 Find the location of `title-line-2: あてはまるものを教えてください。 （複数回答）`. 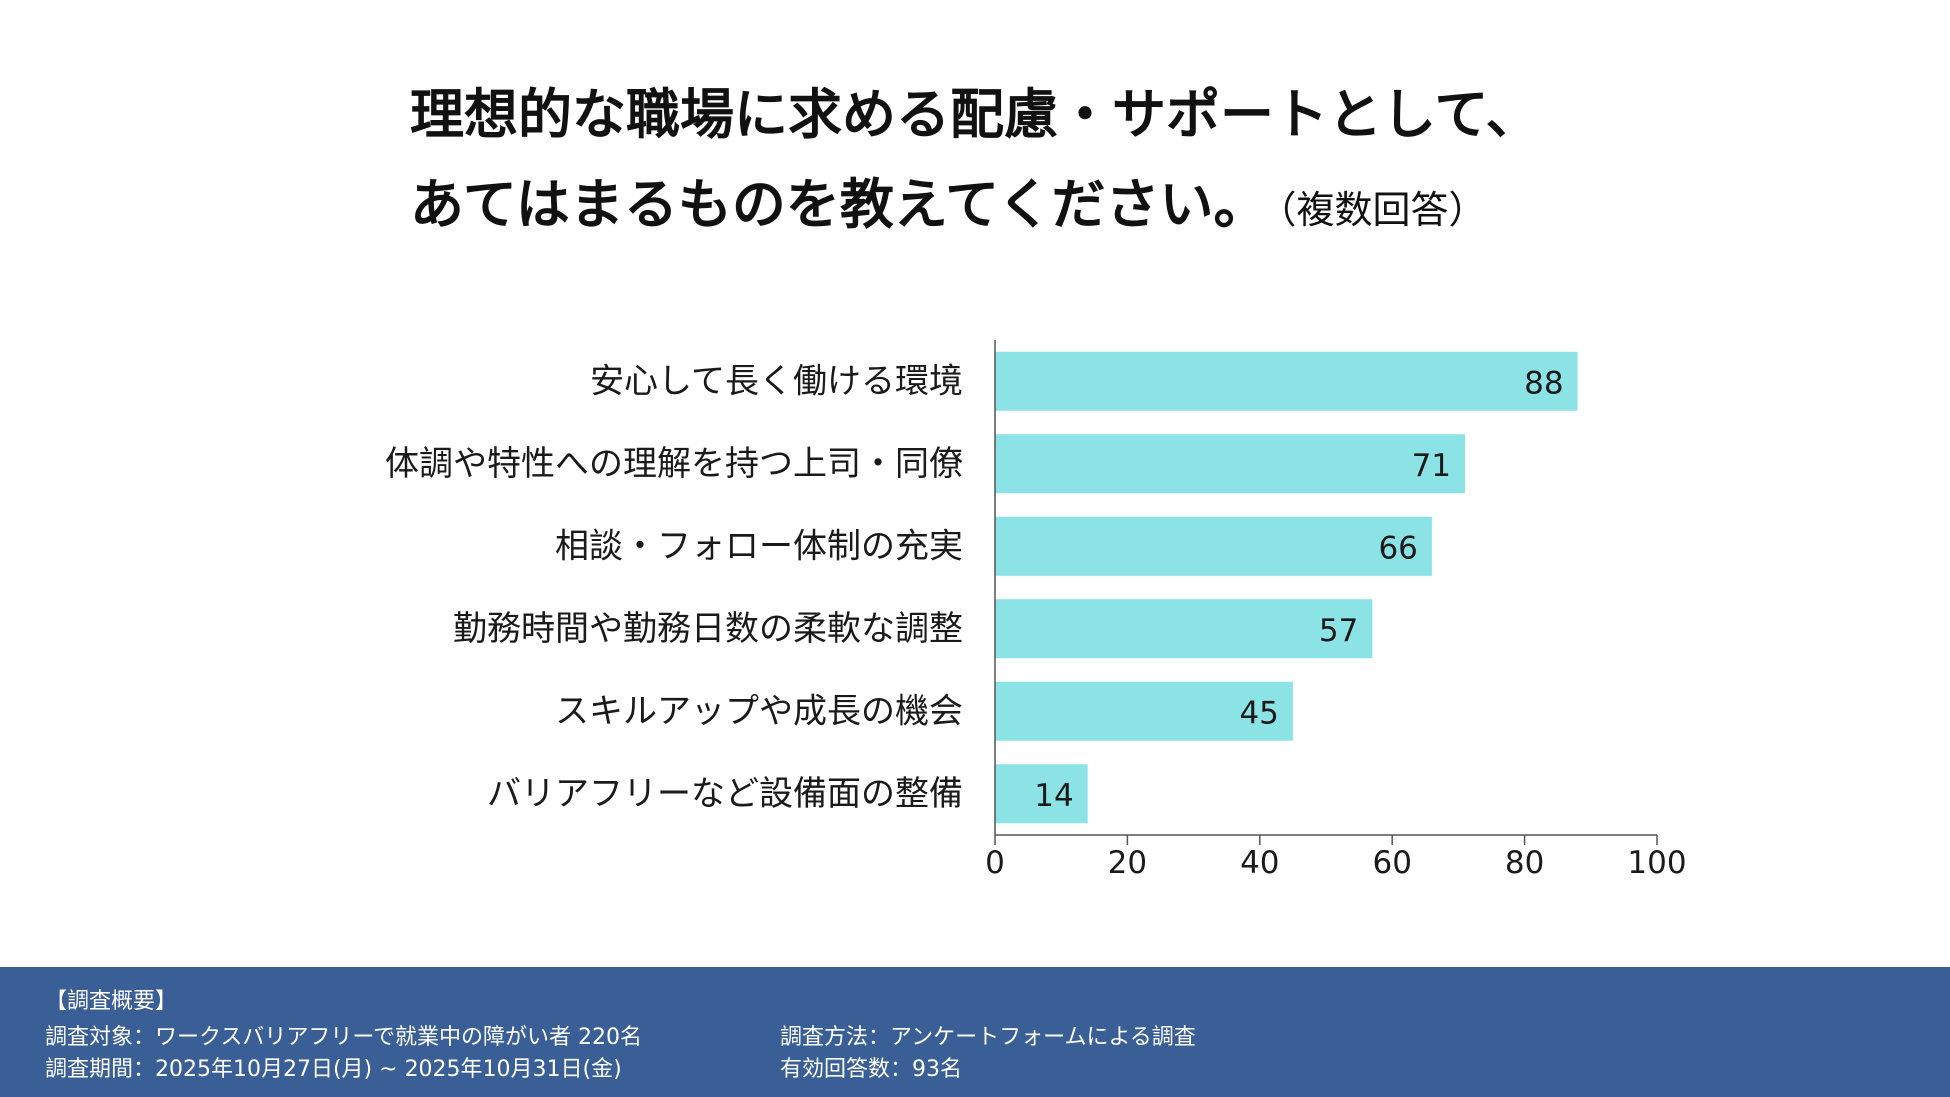

title-line-2: あてはまるものを教えてください。 （複数回答） is located at coordinates (975, 207).